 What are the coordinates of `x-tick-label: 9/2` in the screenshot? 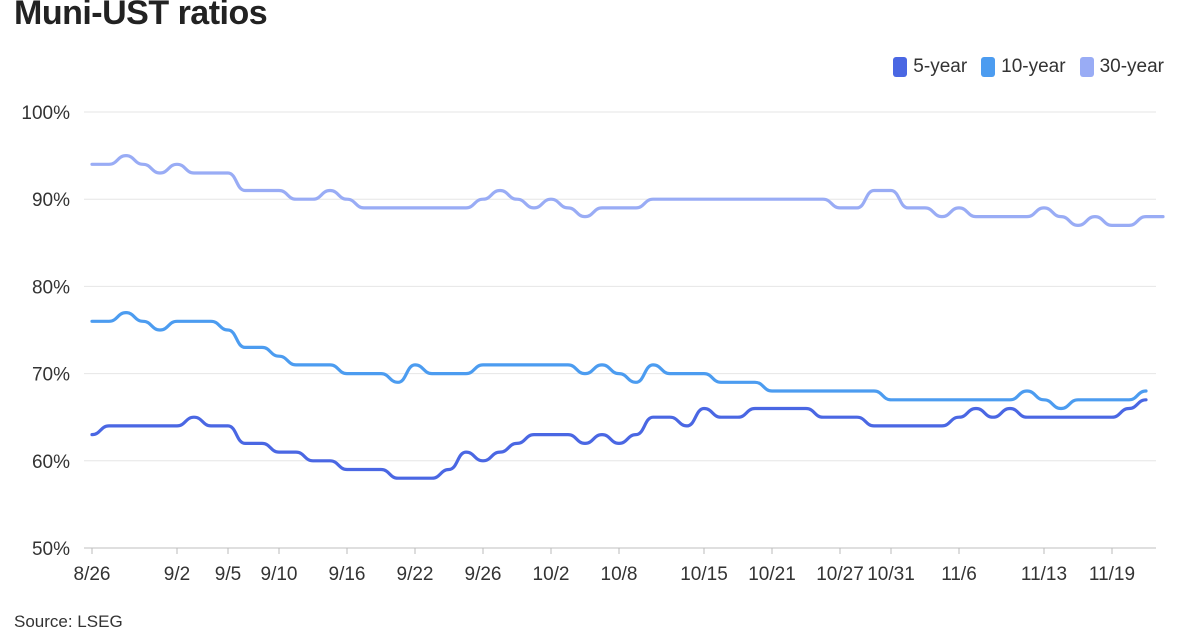 It's located at (177, 574).